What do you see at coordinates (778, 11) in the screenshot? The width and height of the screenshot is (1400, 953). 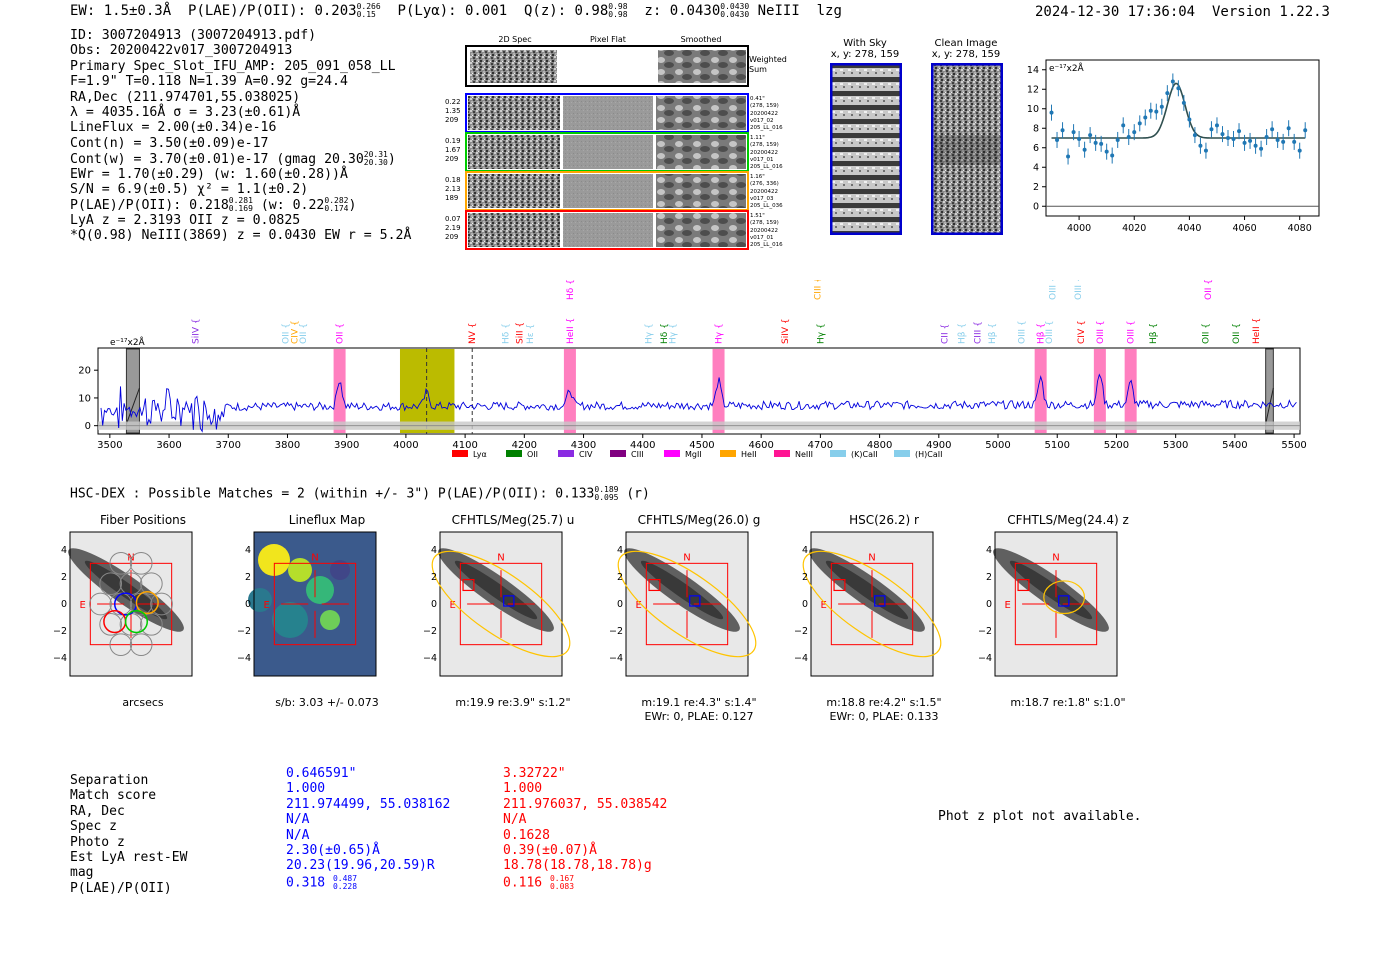 I see `header-line-id: NeIII` at bounding box center [778, 11].